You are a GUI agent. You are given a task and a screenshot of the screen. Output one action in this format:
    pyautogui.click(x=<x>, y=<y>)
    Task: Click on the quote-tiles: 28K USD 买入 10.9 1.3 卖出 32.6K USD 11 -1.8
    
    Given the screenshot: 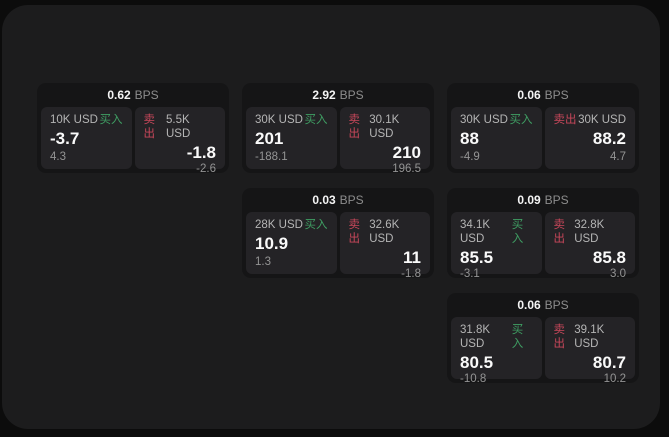 What is the action you would take?
    pyautogui.click(x=338, y=246)
    